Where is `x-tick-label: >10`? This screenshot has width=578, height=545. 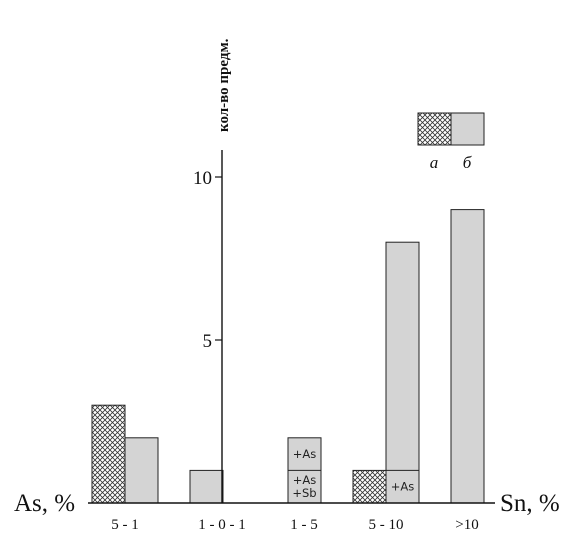 x-tick-label: >10 is located at coordinates (466, 525).